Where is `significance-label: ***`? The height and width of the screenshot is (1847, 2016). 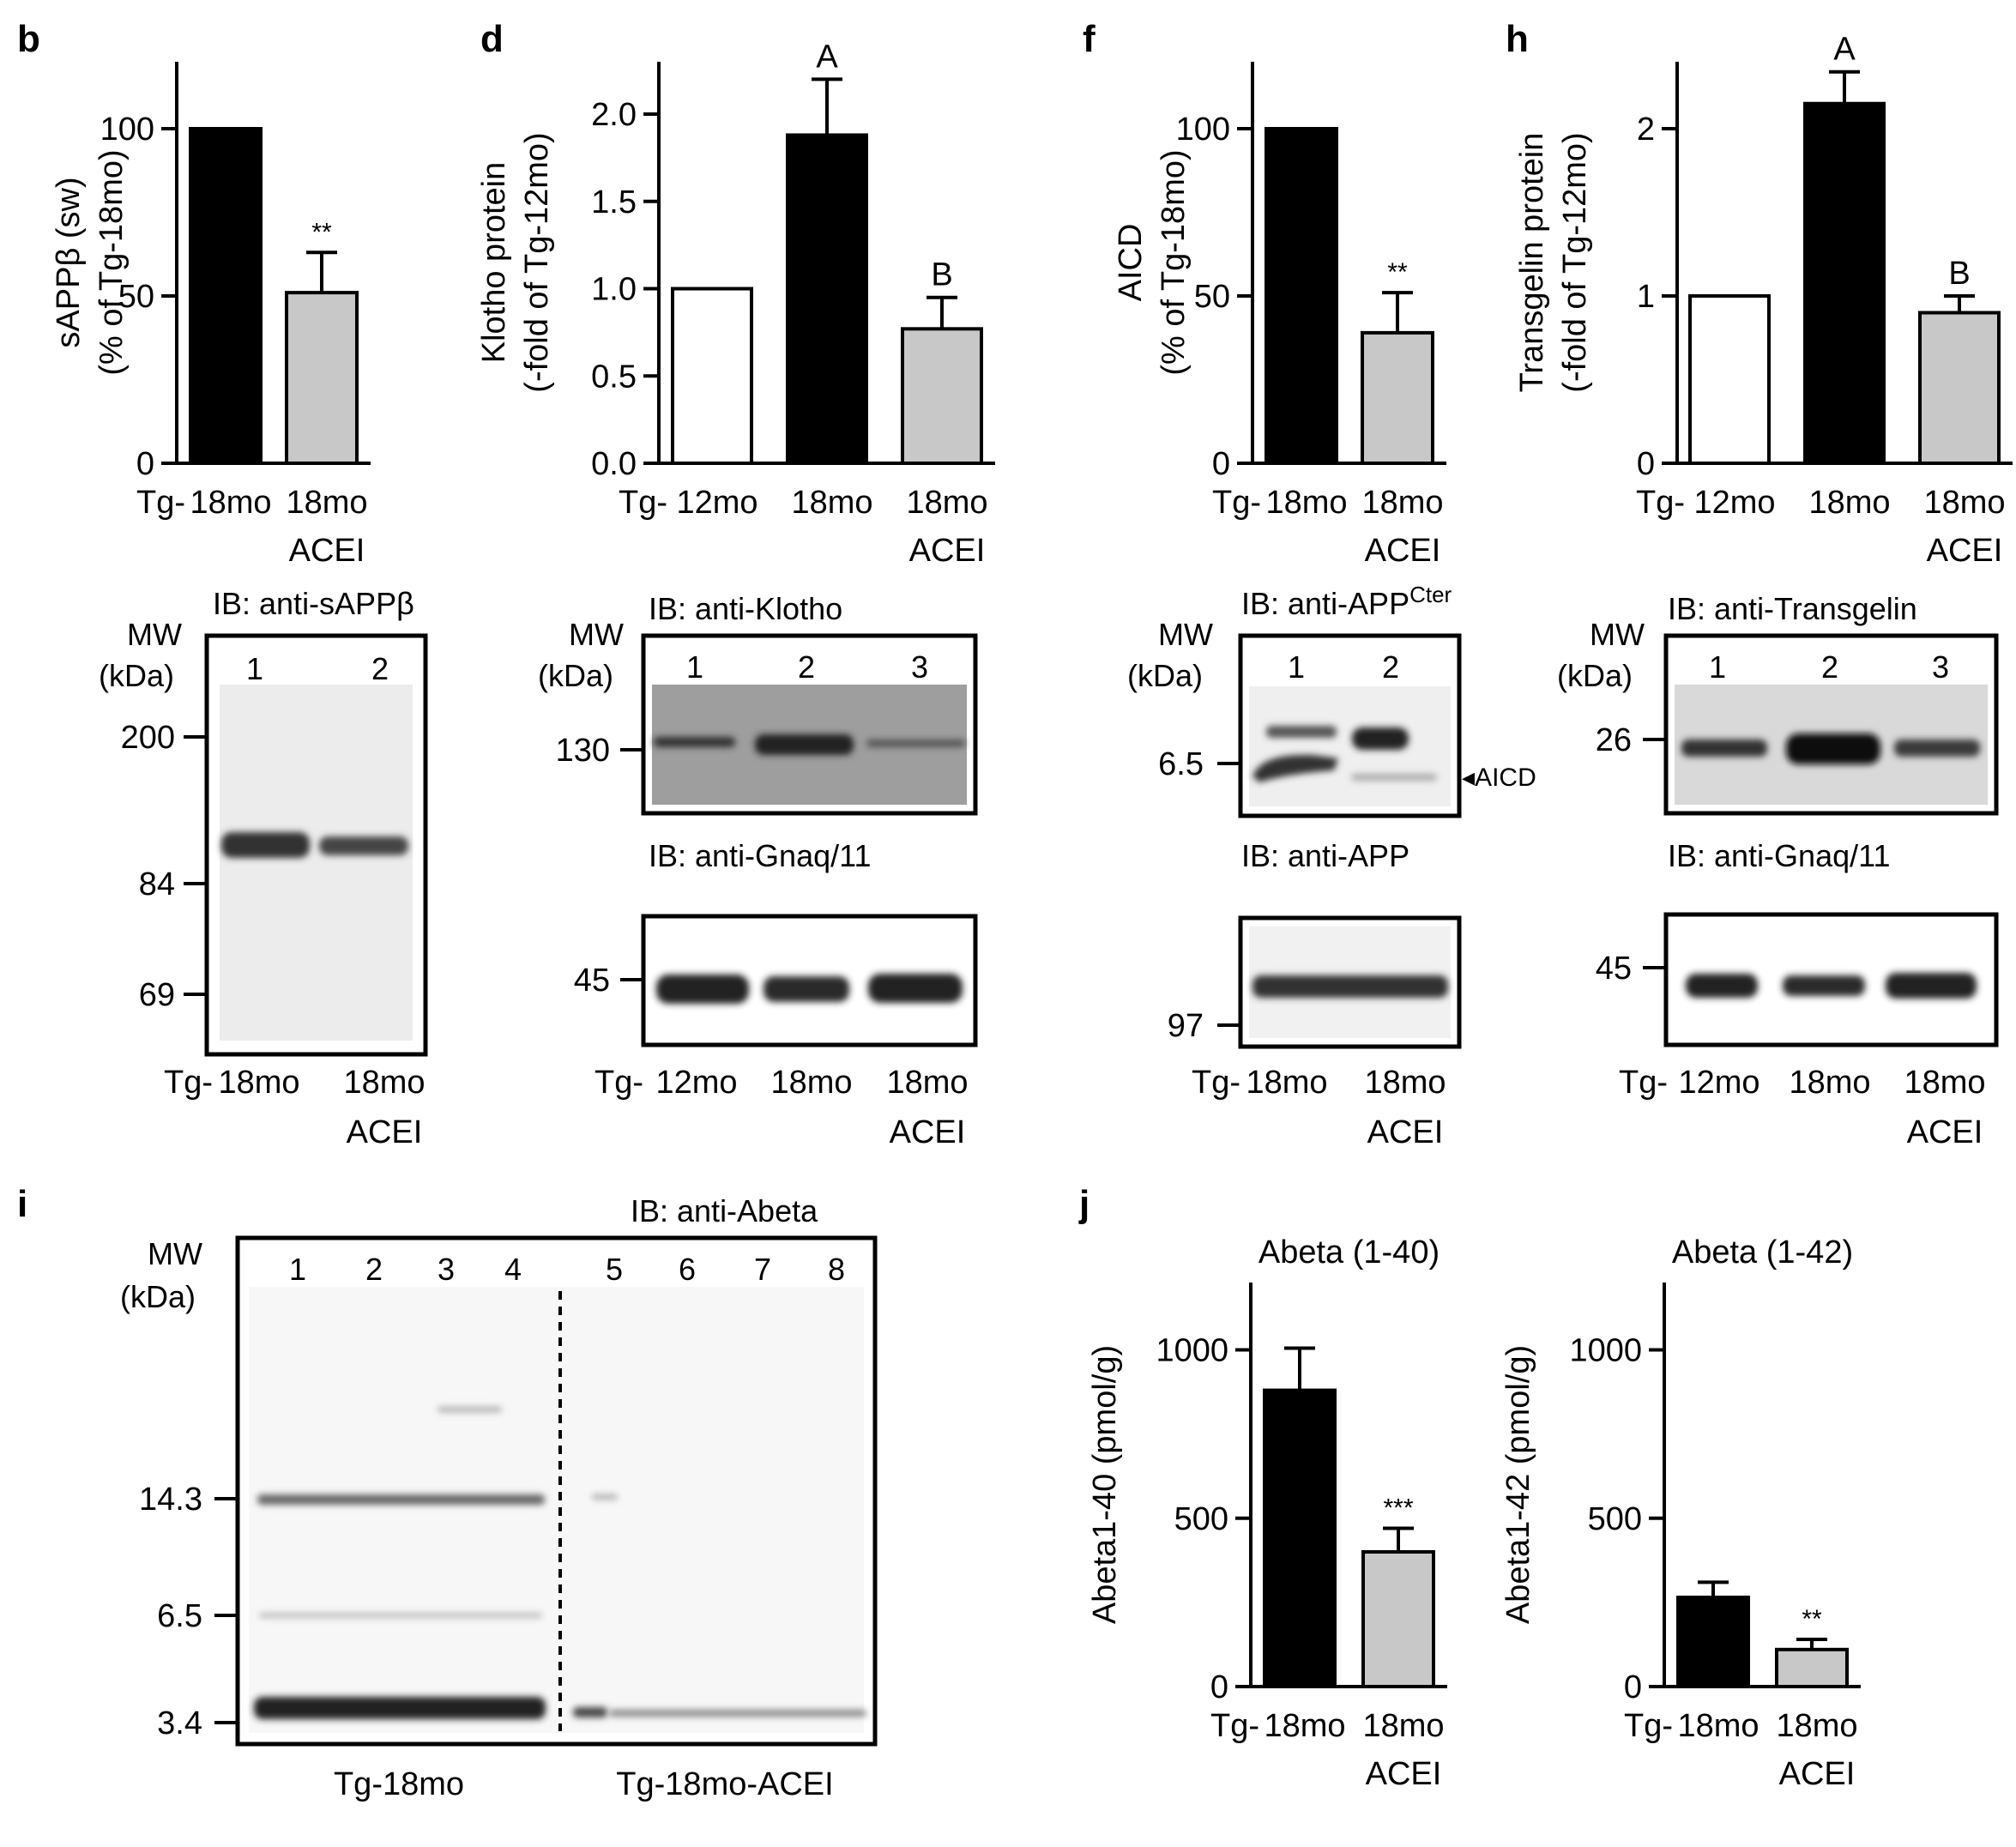 significance-label: *** is located at coordinates (1398, 1509).